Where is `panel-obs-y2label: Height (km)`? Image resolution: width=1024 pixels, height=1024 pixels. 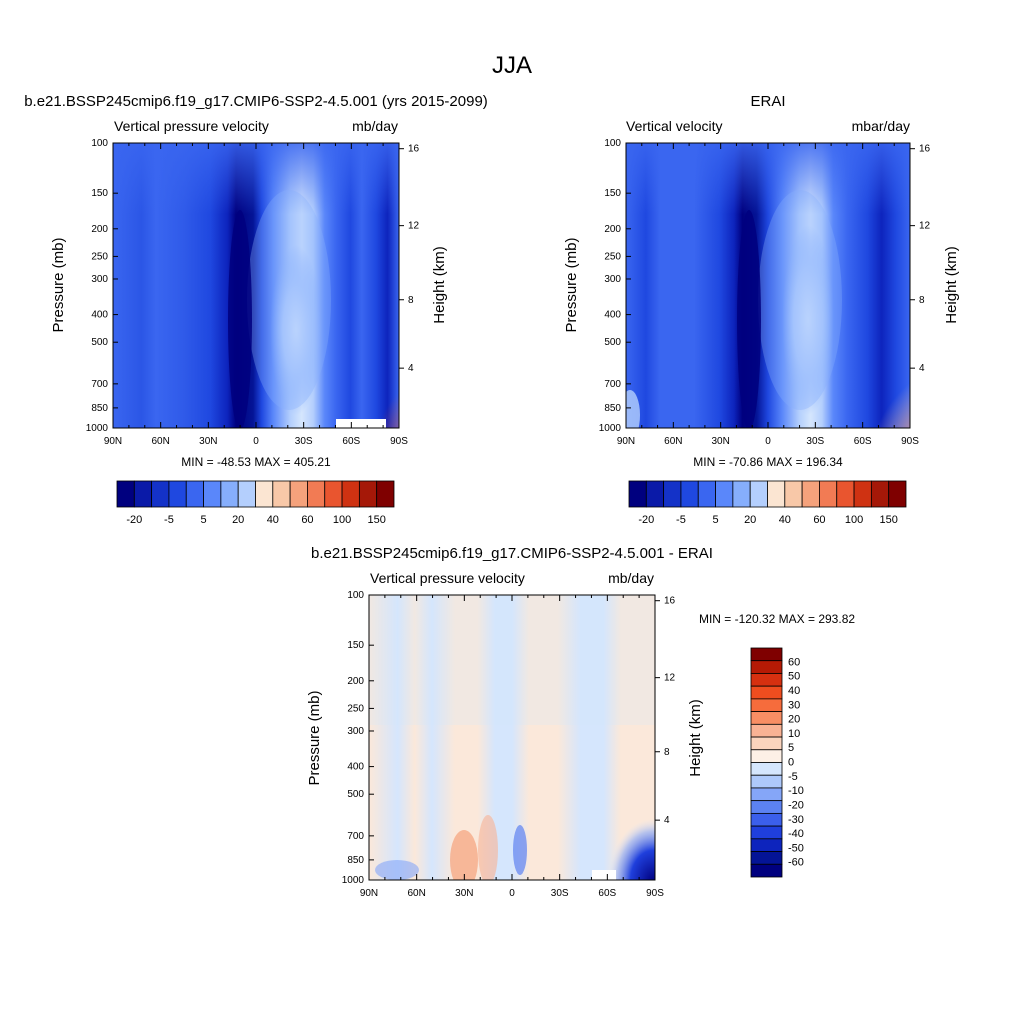 panel-obs-y2label: Height (km) is located at coordinates (951, 285).